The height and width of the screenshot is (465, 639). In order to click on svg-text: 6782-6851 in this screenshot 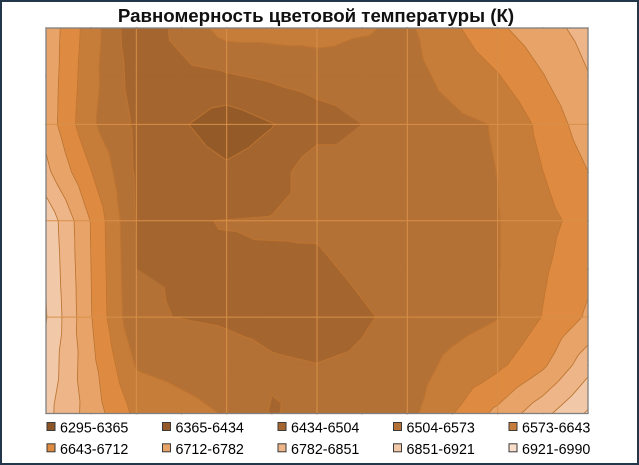, I will do `click(325, 450)`.